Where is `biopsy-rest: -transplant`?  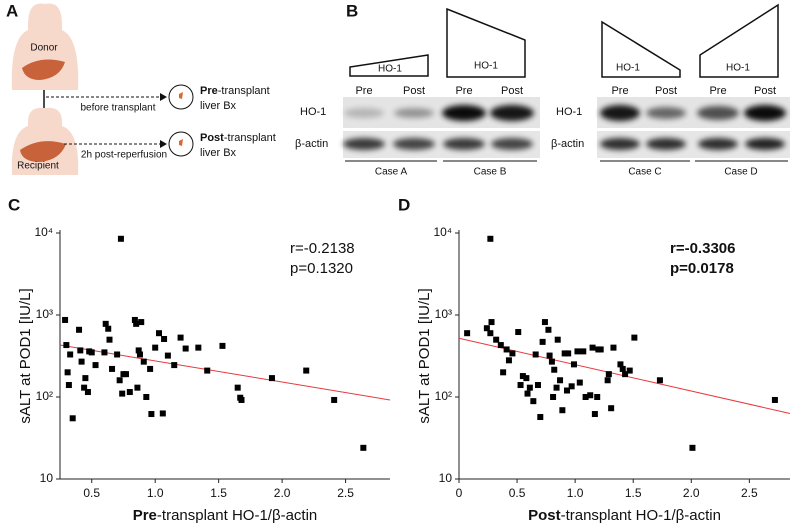 biopsy-rest: -transplant is located at coordinates (250, 138).